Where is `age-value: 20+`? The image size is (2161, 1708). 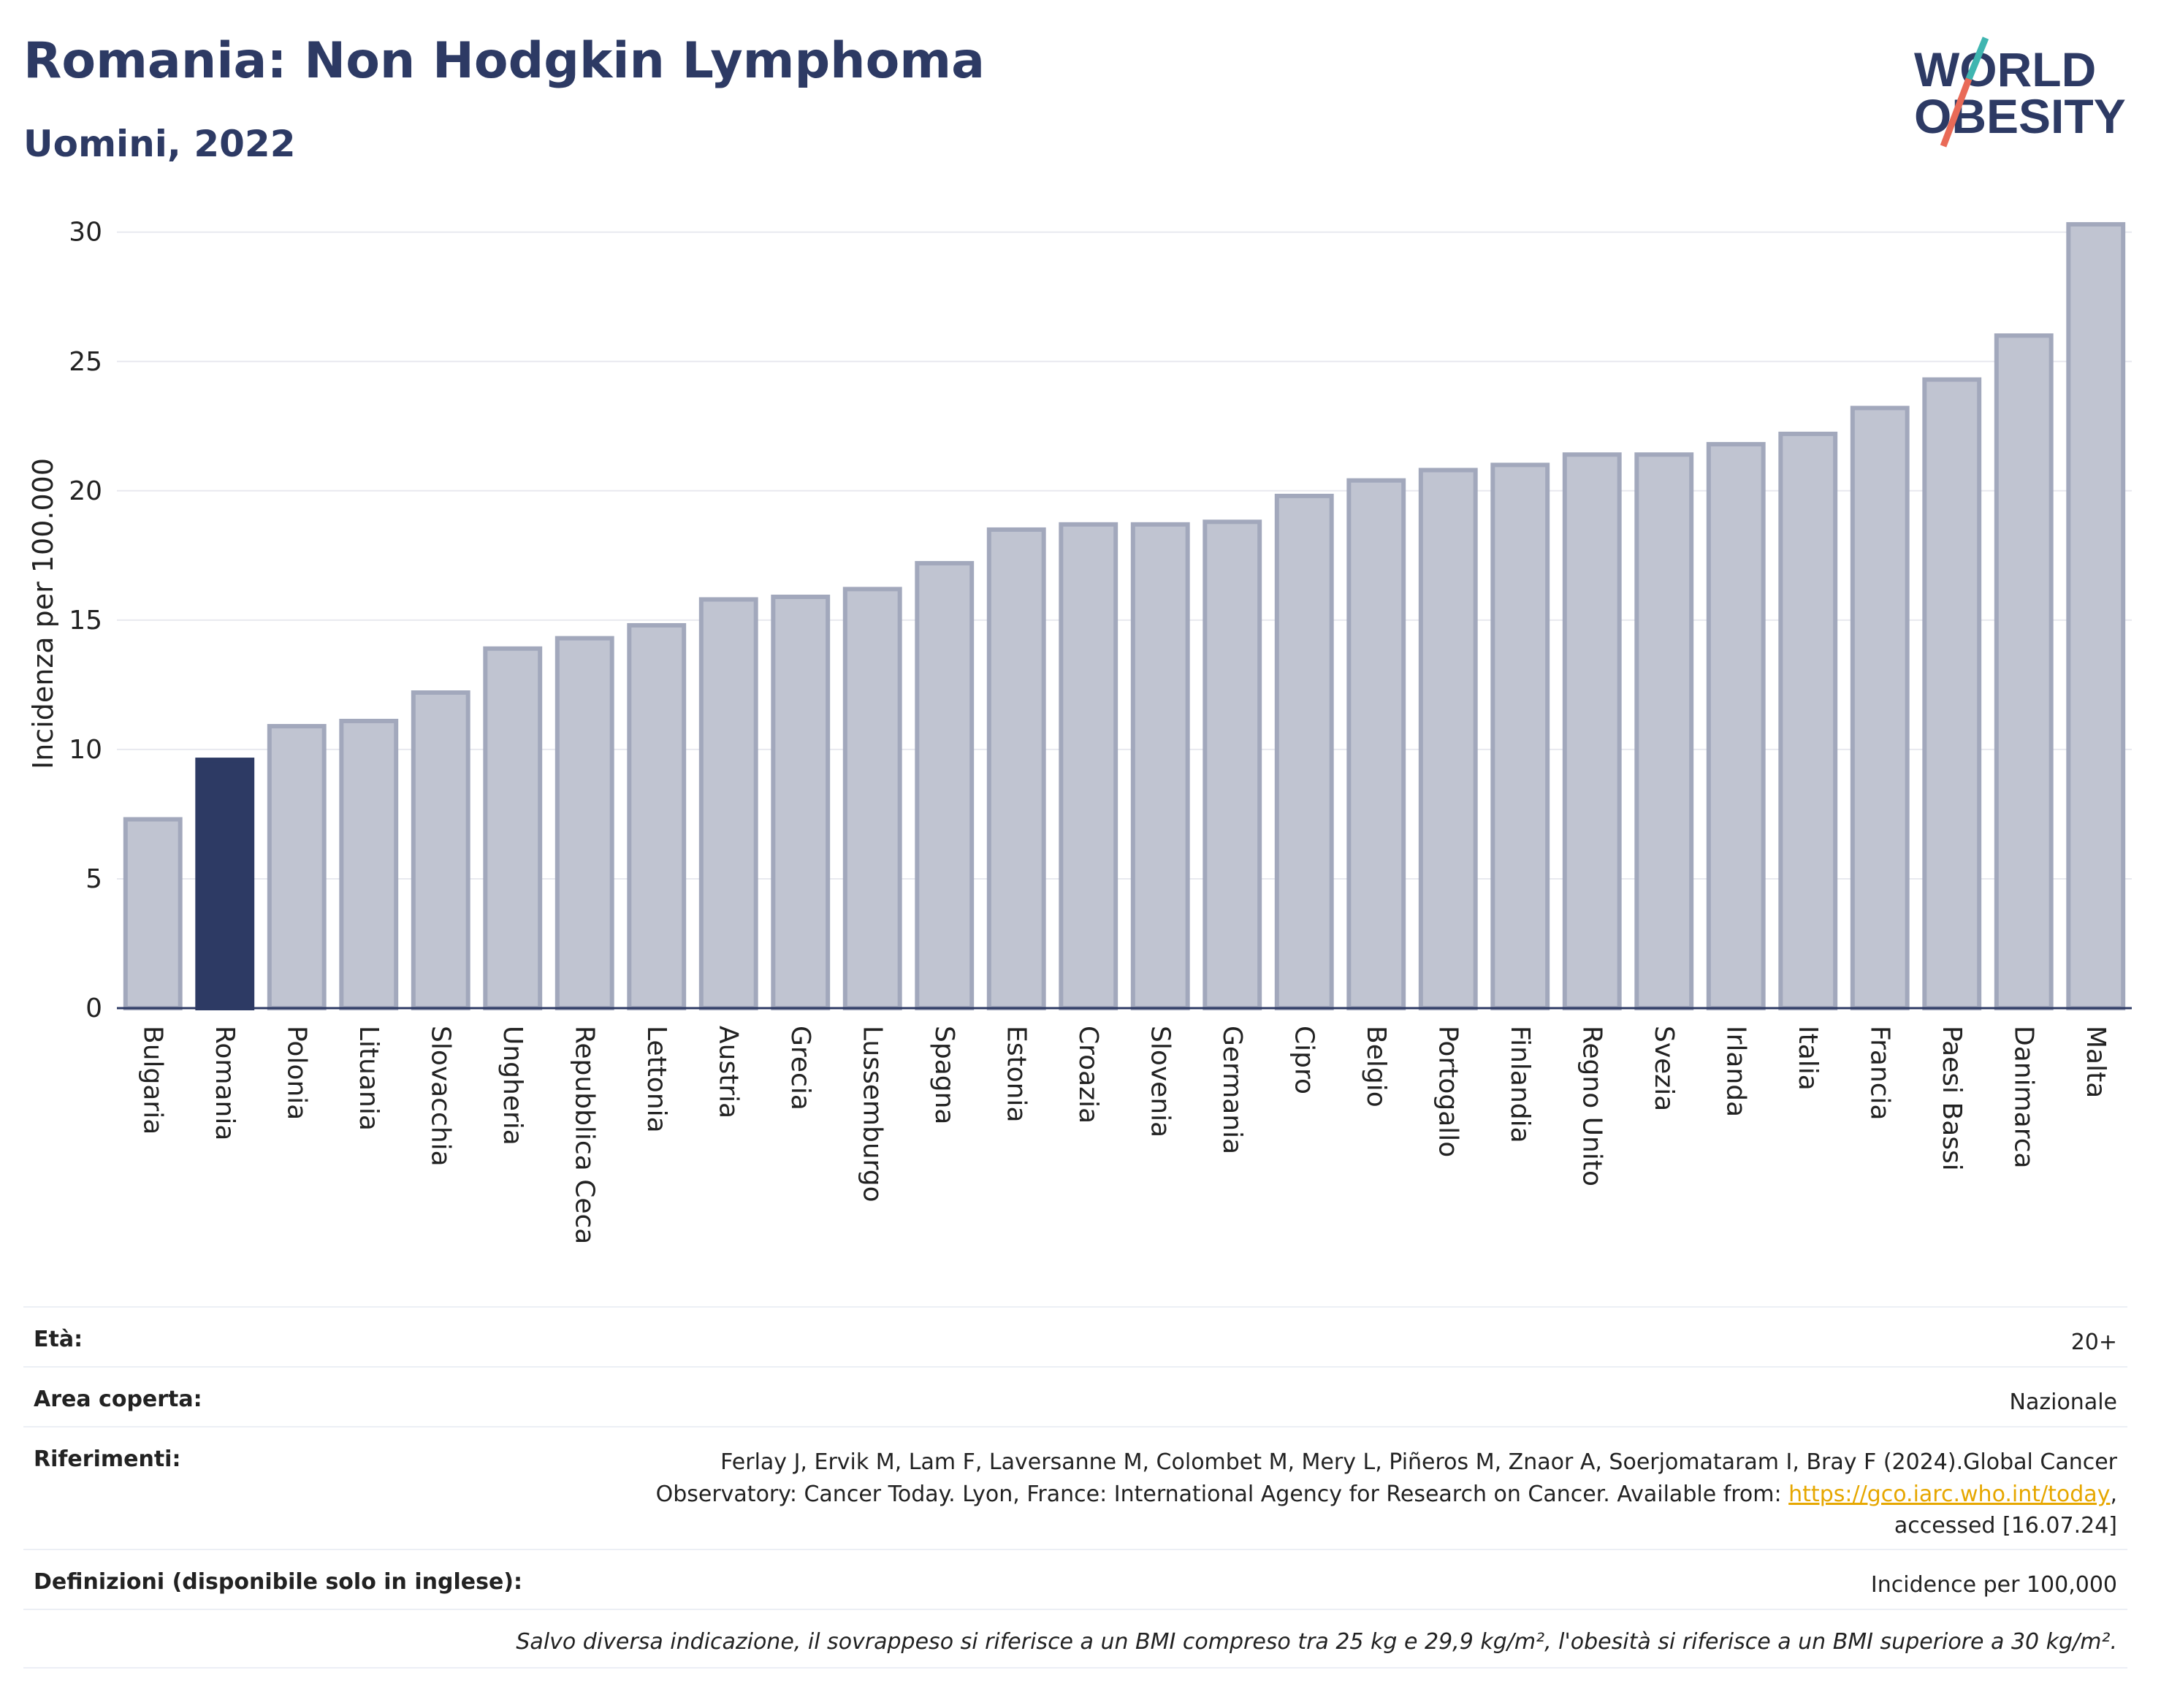
age-value: 20+ is located at coordinates (2093, 1342).